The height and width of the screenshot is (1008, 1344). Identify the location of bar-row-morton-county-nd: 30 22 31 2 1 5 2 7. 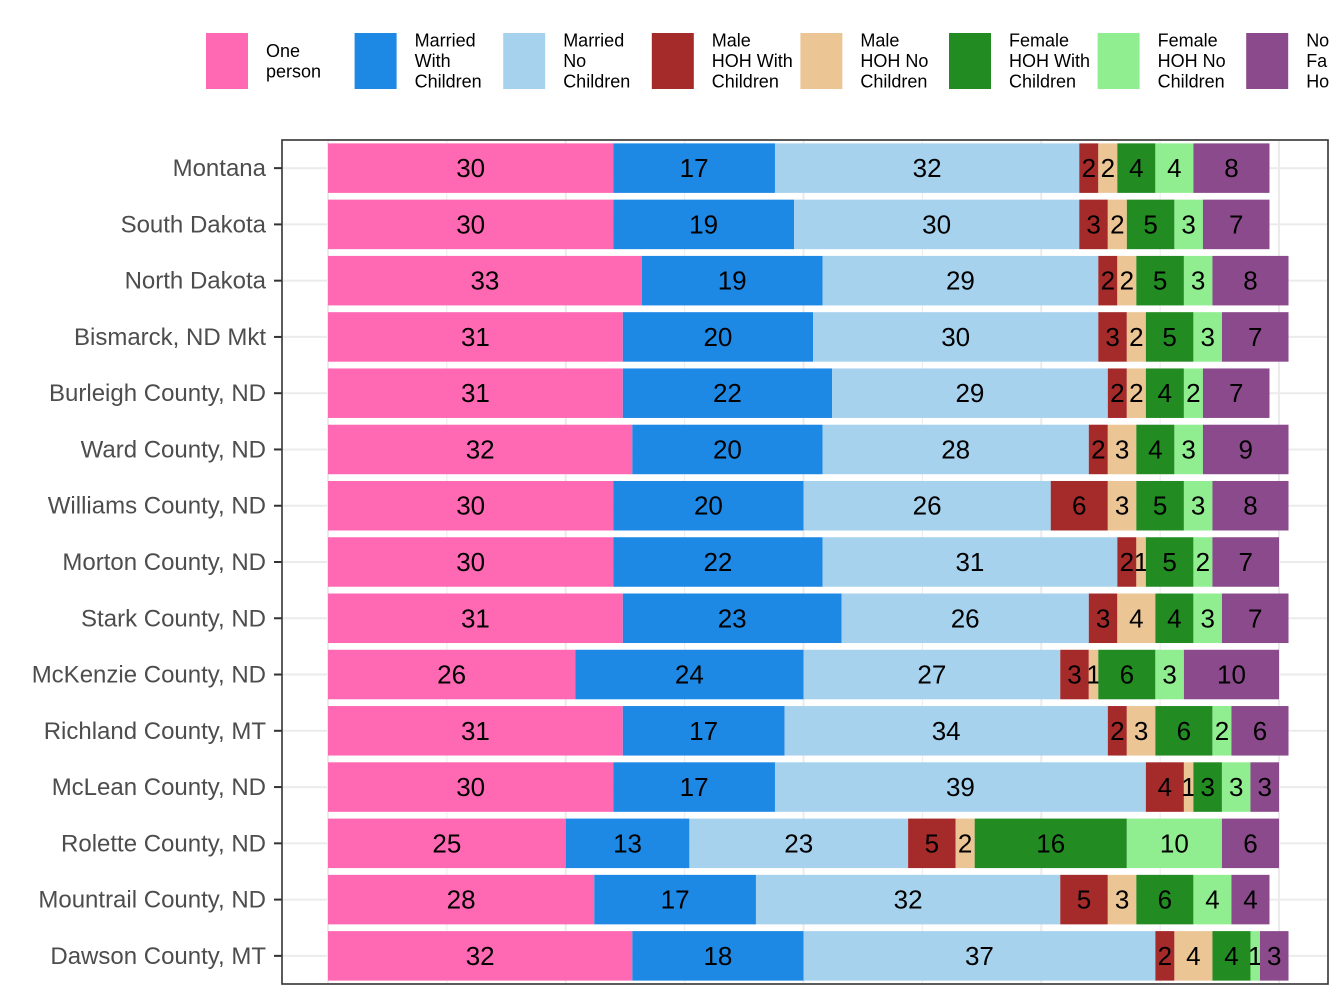
(803, 562).